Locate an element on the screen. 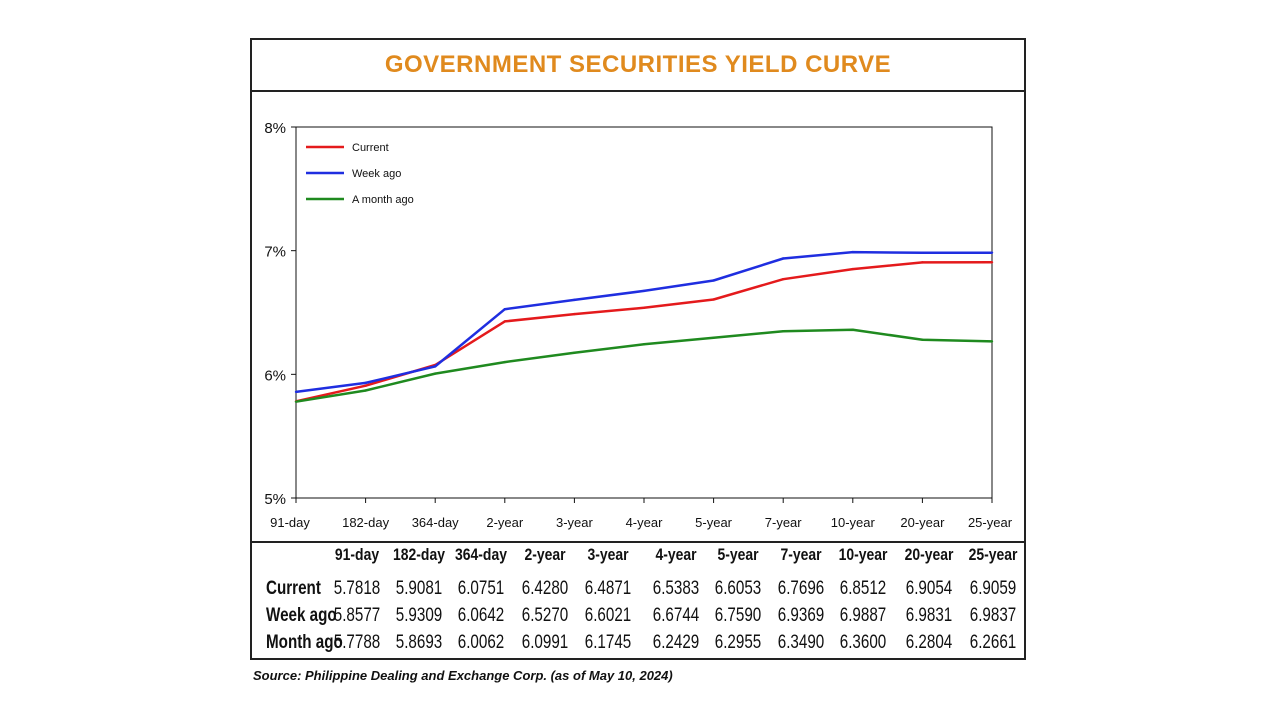  x-tick-label: 182-day is located at coordinates (365, 522).